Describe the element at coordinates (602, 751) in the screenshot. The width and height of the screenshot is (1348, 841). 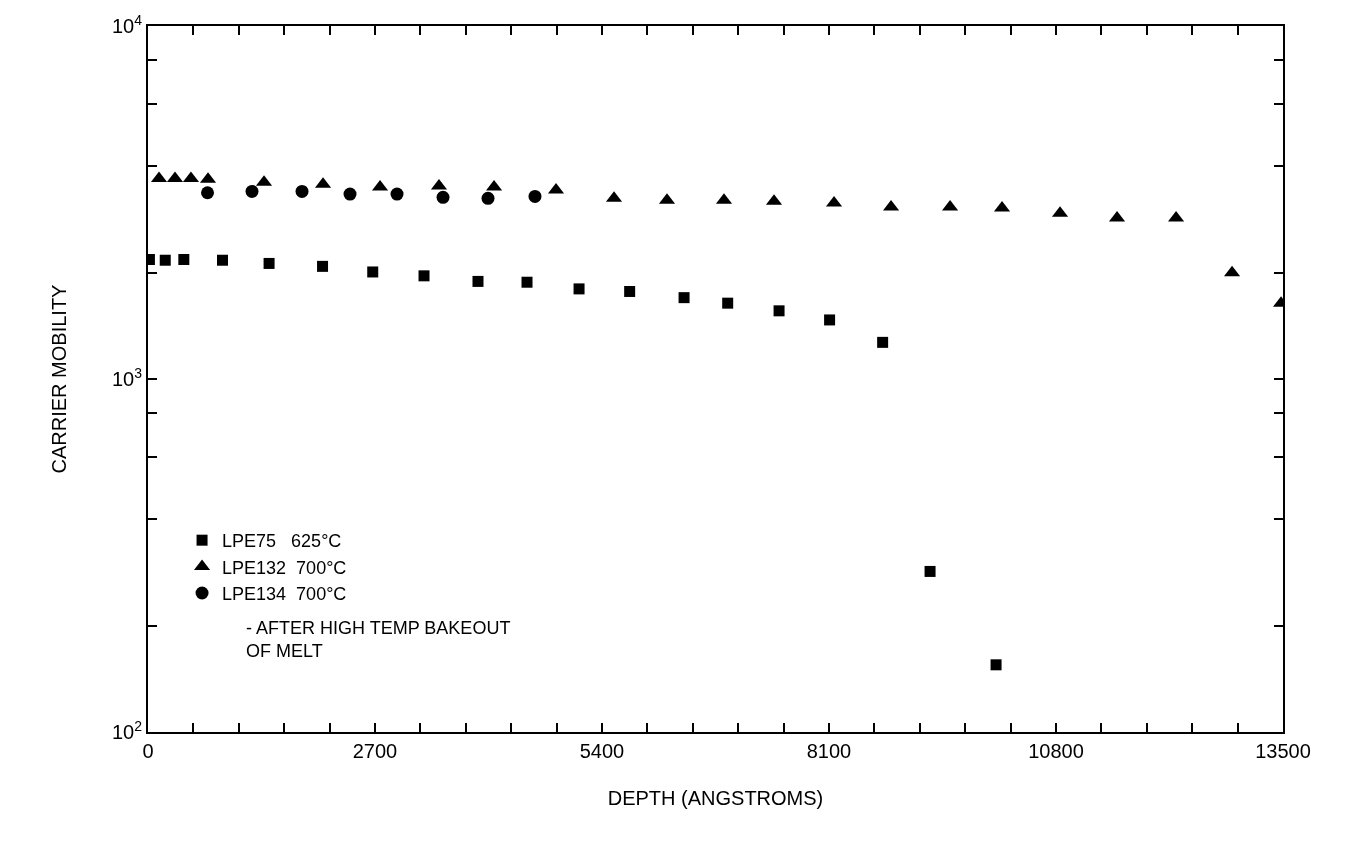
I see `x-tick-label: 5400` at that location.